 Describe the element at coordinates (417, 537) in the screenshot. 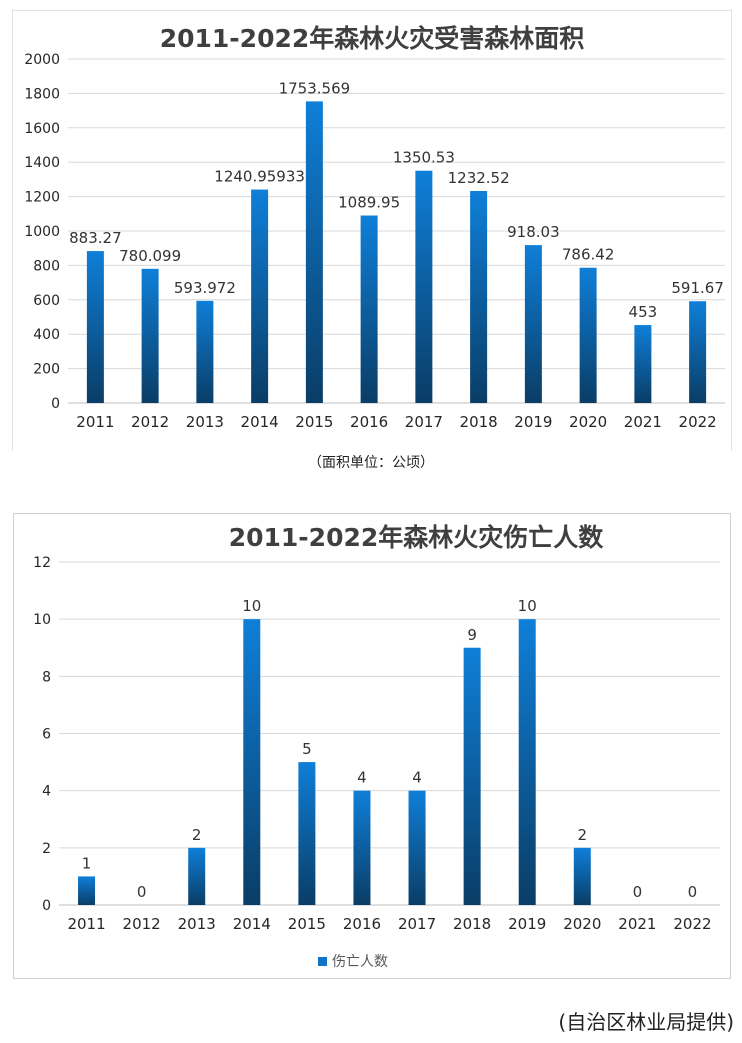

I see `chart-title: 2011-2022年森林火灾伤亡人数` at that location.